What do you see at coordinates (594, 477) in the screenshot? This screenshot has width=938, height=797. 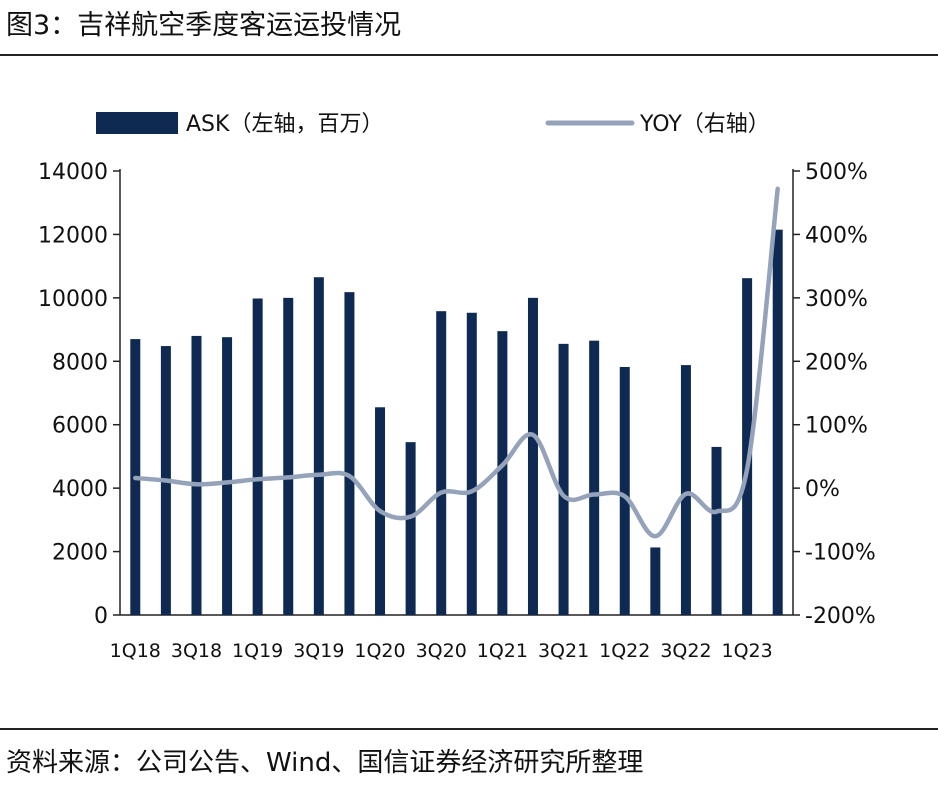 I see `ask-bar-4Q21` at bounding box center [594, 477].